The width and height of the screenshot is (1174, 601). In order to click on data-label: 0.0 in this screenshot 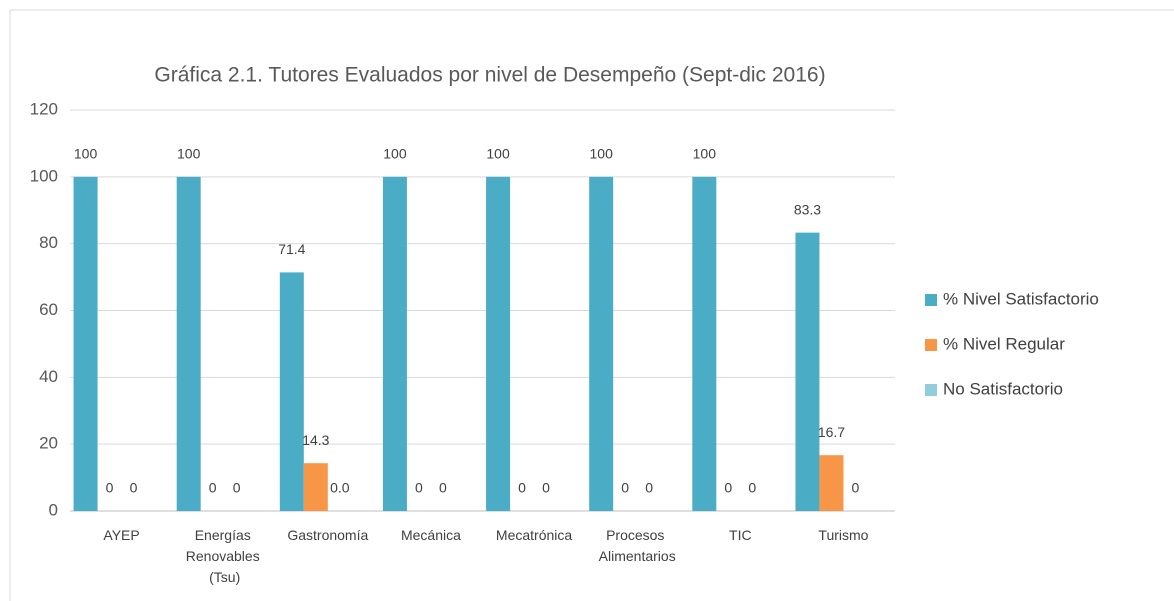, I will do `click(340, 488)`.